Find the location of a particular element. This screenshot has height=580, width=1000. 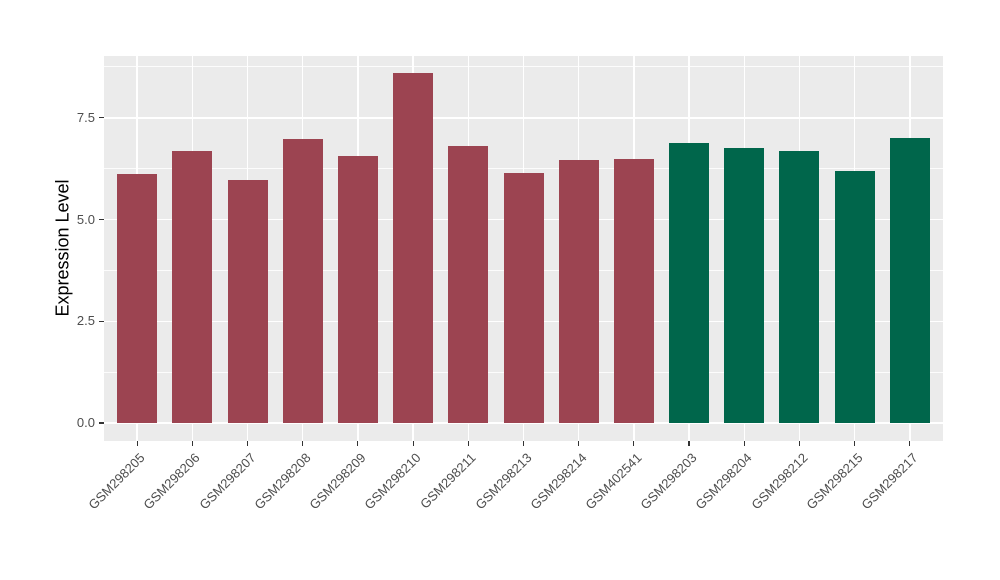

bar-GSM298209 is located at coordinates (357, 289).